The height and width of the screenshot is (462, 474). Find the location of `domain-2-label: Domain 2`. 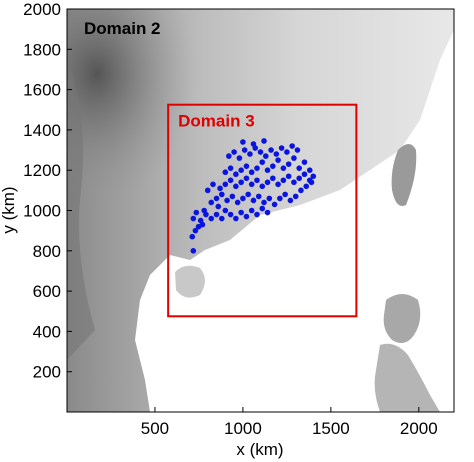

domain-2-label: Domain 2 is located at coordinates (122, 28).